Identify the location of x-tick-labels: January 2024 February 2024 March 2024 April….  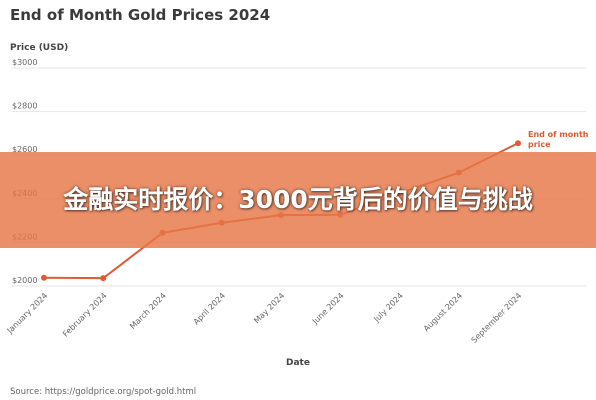
(264, 318).